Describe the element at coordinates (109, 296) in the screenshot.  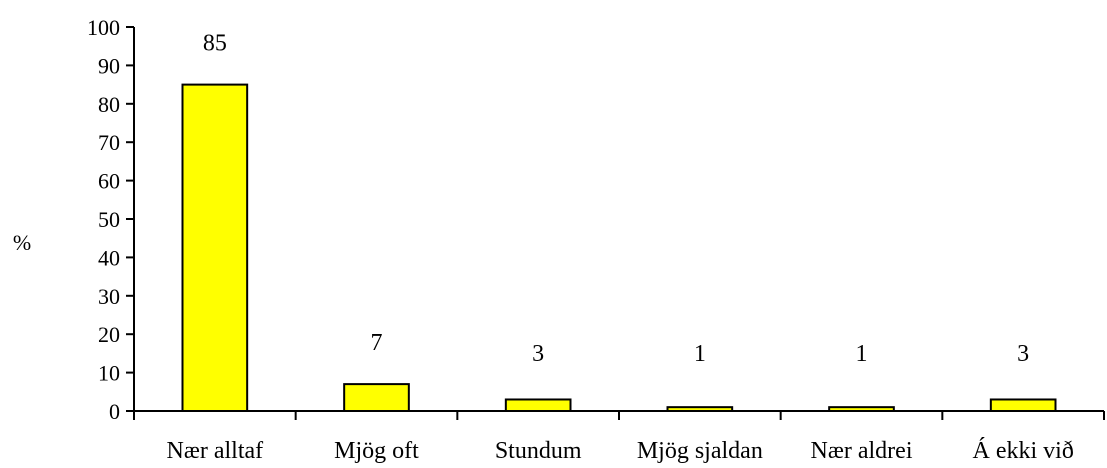
I see `y-tick-label: 30` at that location.